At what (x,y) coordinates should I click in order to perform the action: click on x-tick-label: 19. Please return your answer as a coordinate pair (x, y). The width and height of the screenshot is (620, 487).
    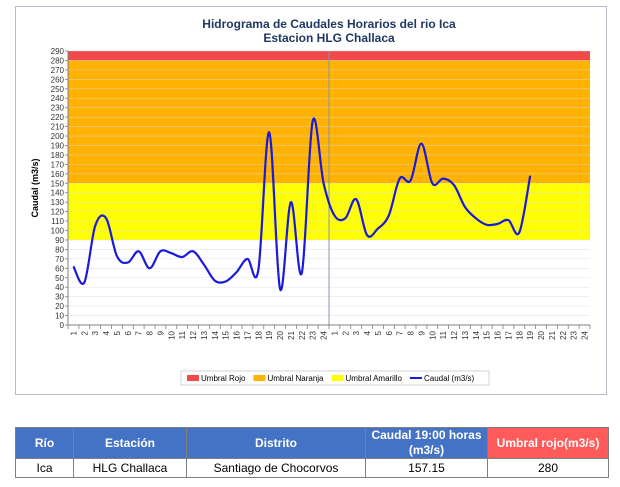
    Looking at the image, I should click on (530, 334).